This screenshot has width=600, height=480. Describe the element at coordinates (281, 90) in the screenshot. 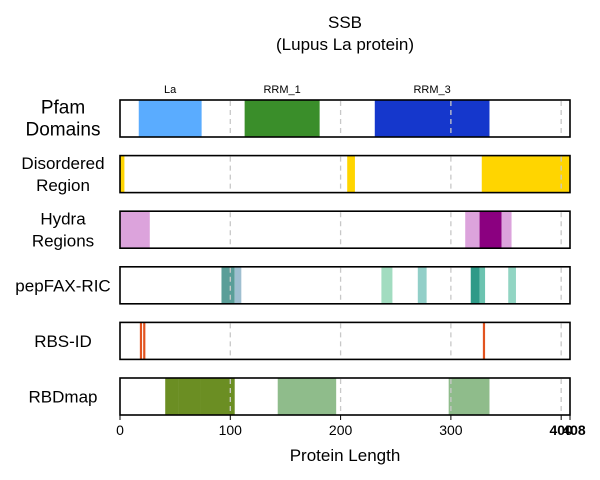

I see `segment-label: RRM_1` at that location.